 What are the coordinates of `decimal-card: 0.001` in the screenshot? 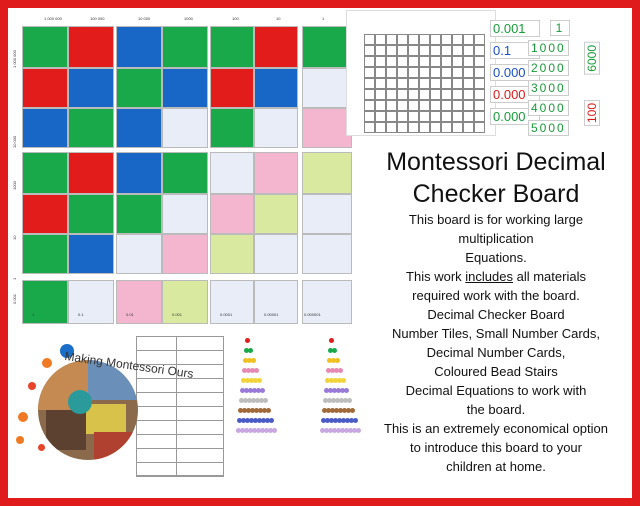 It's located at (515, 28).